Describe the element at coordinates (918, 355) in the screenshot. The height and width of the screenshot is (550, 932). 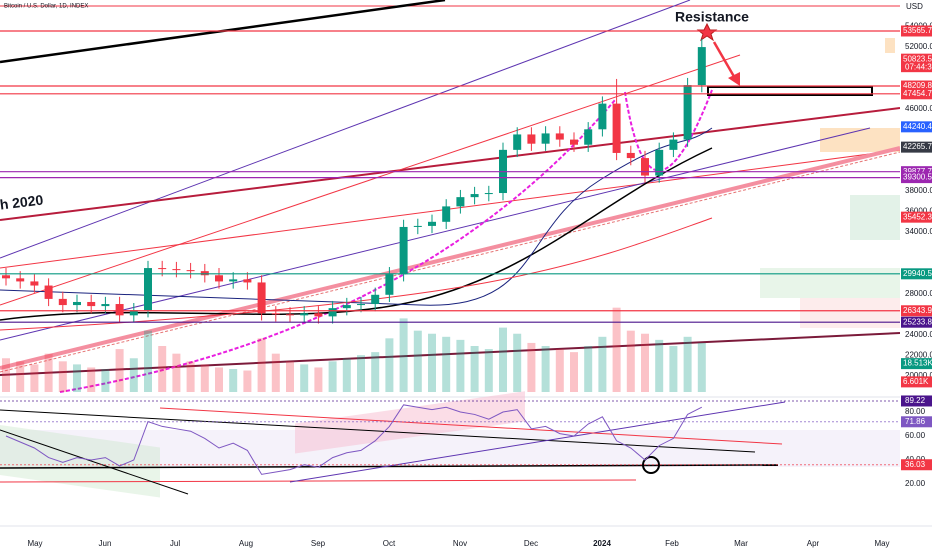
I see `y-tick-label: 22000.00` at that location.